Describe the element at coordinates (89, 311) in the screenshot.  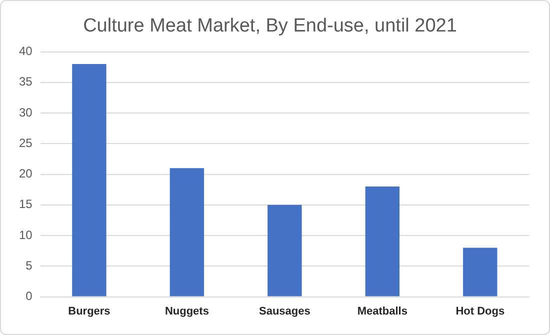
I see `x-tick-label: Burgers` at that location.